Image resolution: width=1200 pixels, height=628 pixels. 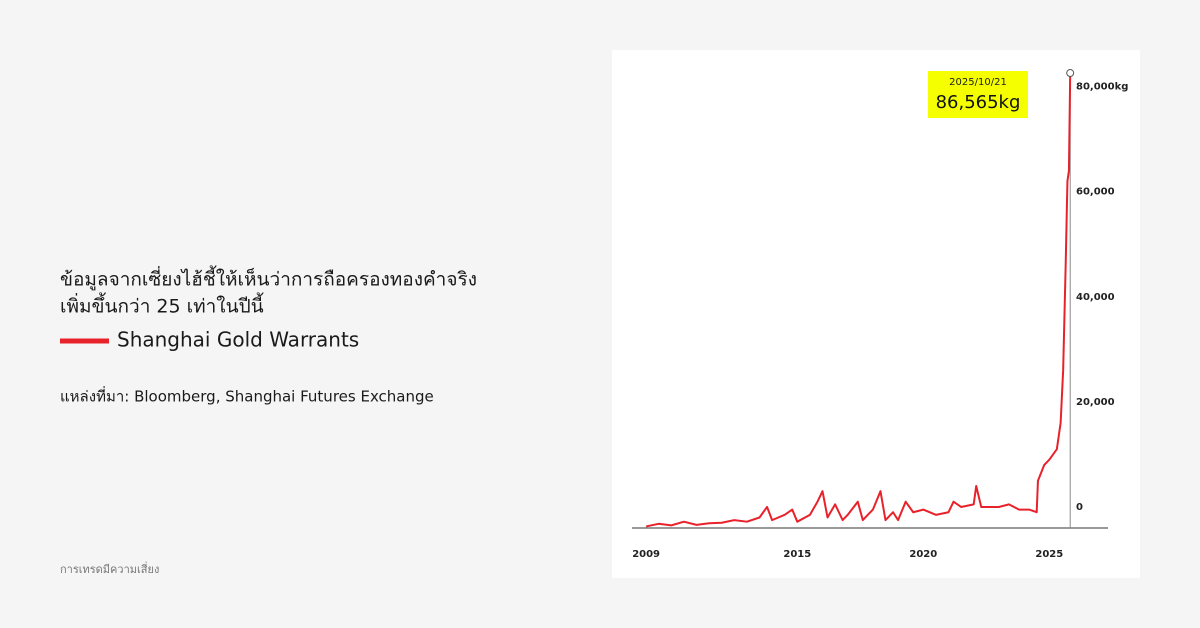 I want to click on heading-line: เพิ่มขึ้นกว่า 25 เท่าในปีนี้, so click(x=162, y=305).